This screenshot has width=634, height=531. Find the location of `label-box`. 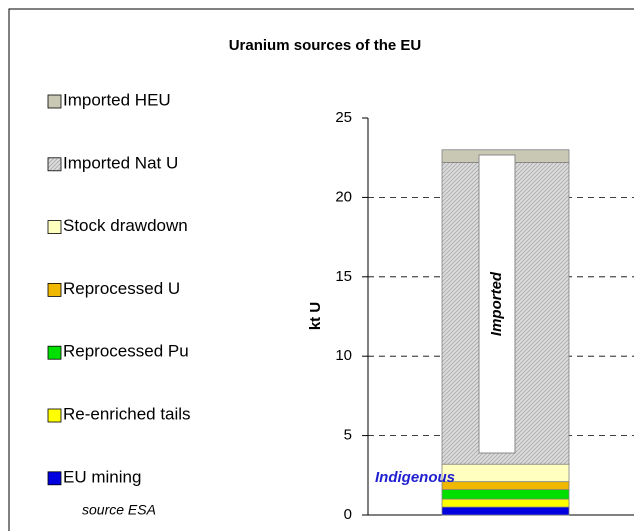

label-box is located at coordinates (497, 304).